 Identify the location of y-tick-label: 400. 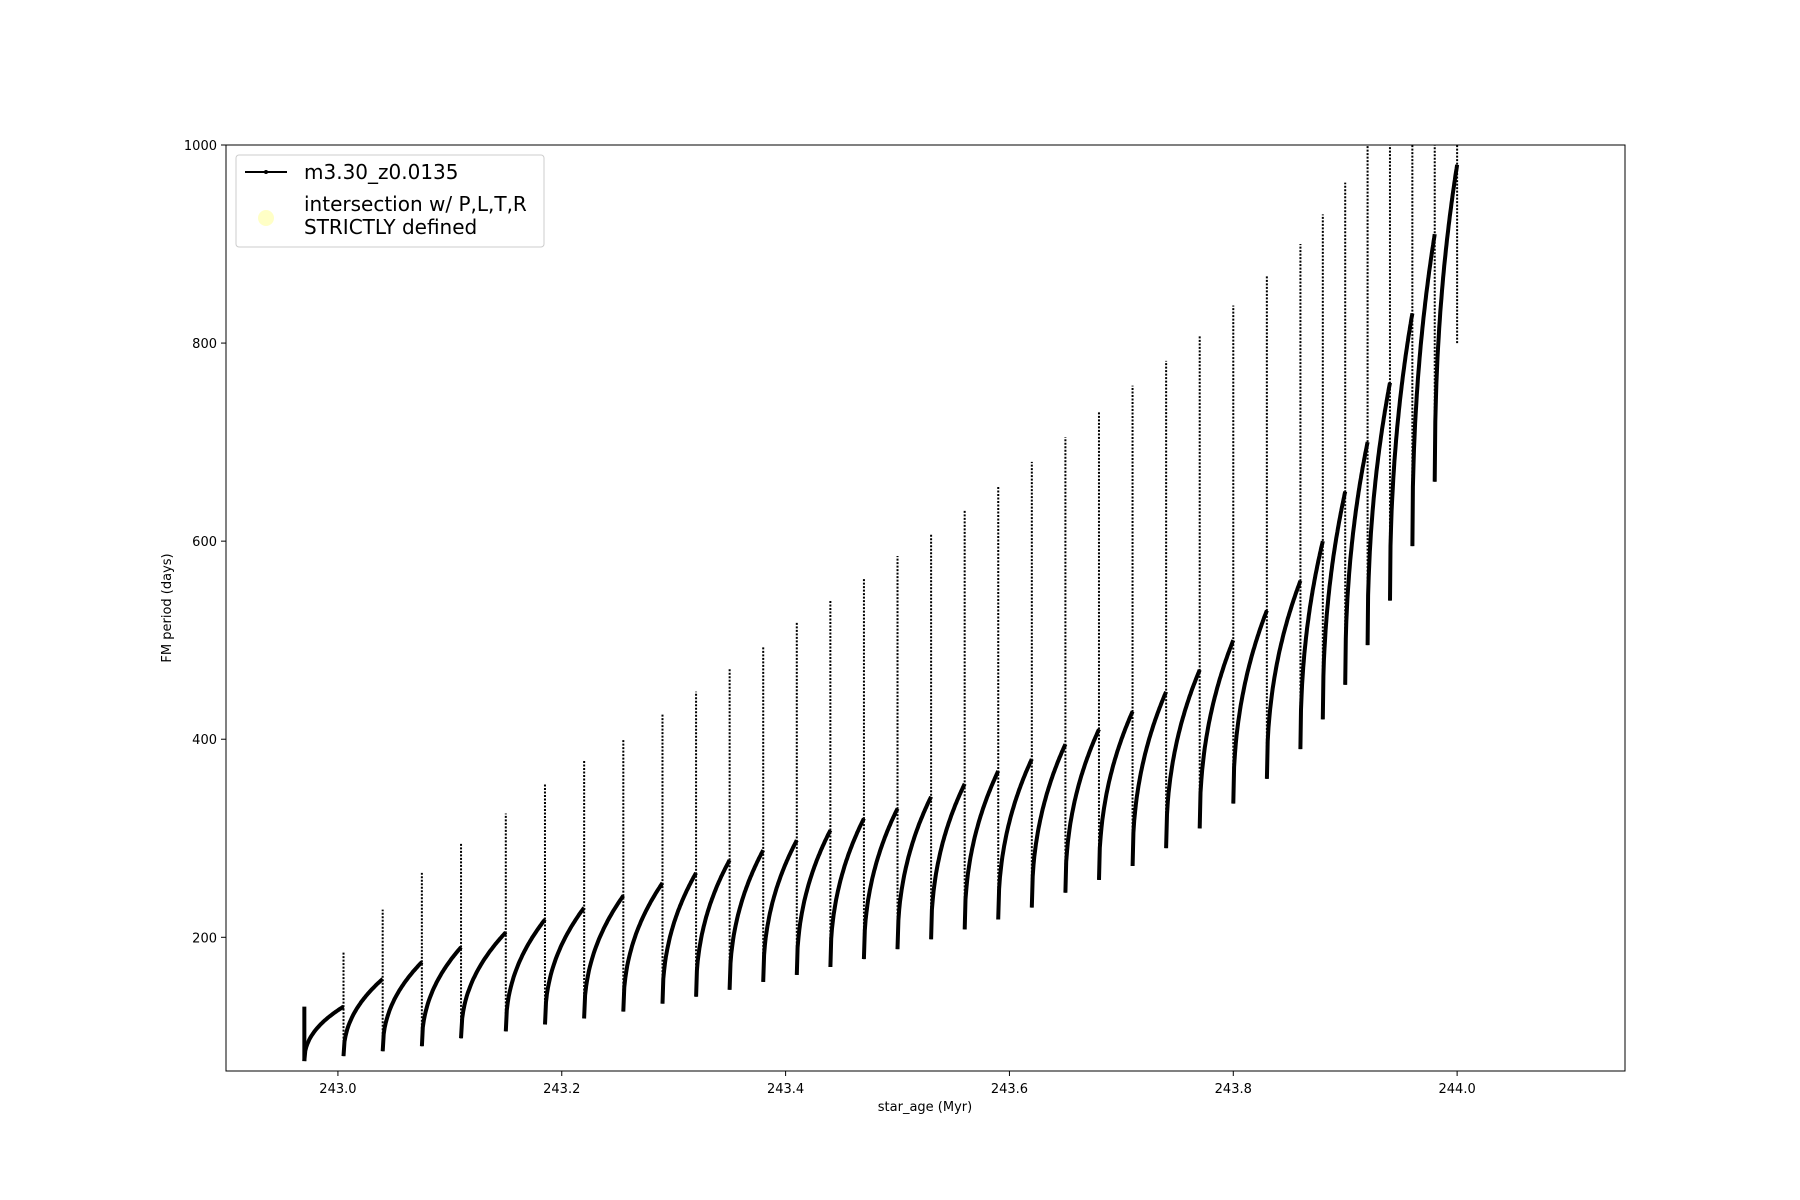
(204, 740).